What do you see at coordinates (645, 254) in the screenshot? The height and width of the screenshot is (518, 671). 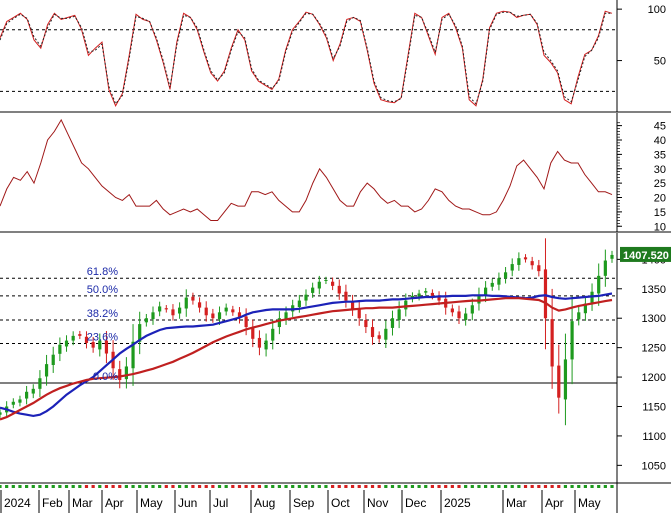 I see `last-price-badge` at bounding box center [645, 254].